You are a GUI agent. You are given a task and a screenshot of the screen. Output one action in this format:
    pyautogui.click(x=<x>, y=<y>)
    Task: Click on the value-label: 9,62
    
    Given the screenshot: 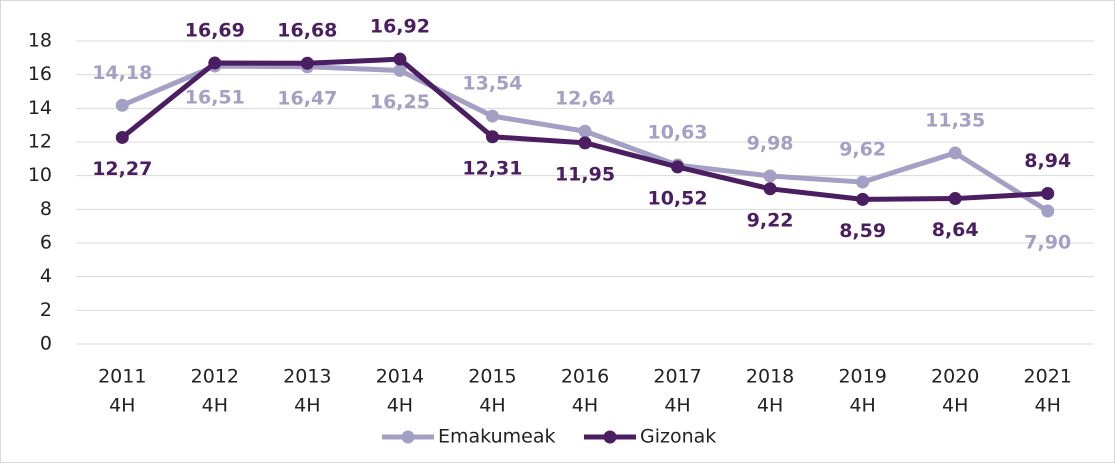 What is the action you would take?
    pyautogui.click(x=862, y=150)
    